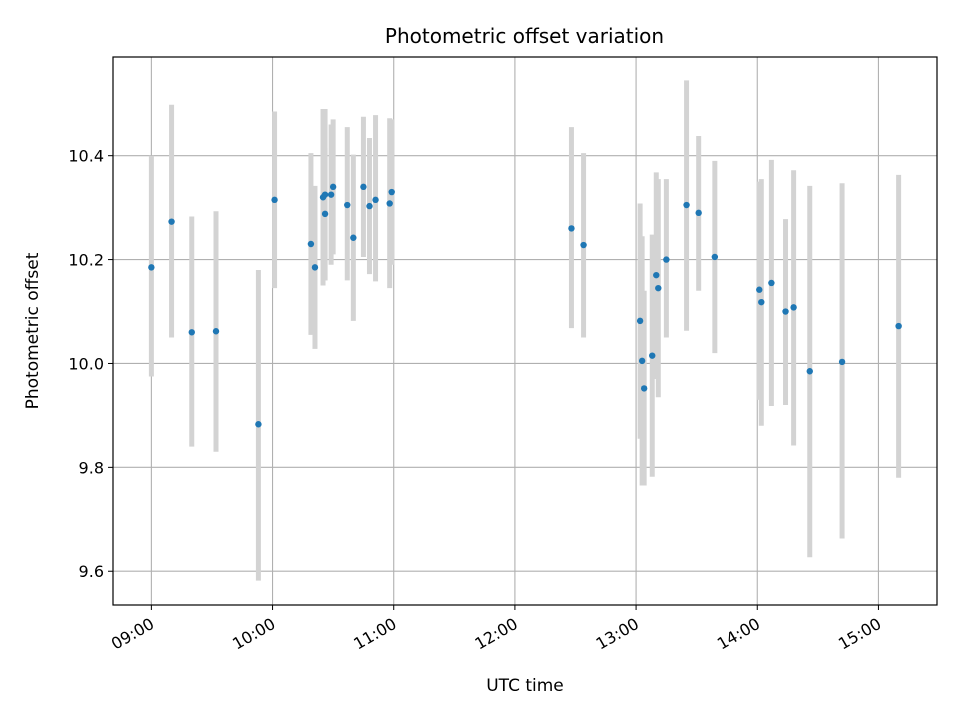 The height and width of the screenshot is (720, 960). I want to click on y-axis-label: Photometric offset, so click(33, 330).